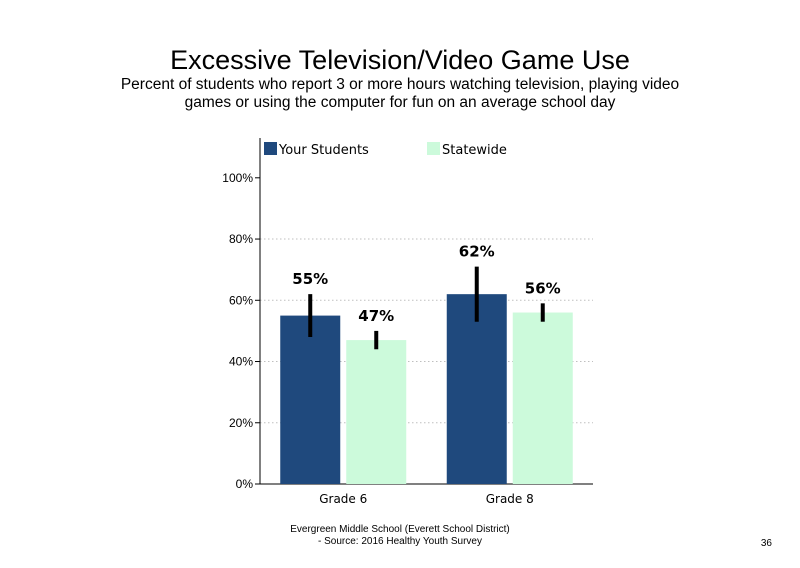 The width and height of the screenshot is (800, 568). What do you see at coordinates (241, 239) in the screenshot?
I see `y-tick-label: 80%` at bounding box center [241, 239].